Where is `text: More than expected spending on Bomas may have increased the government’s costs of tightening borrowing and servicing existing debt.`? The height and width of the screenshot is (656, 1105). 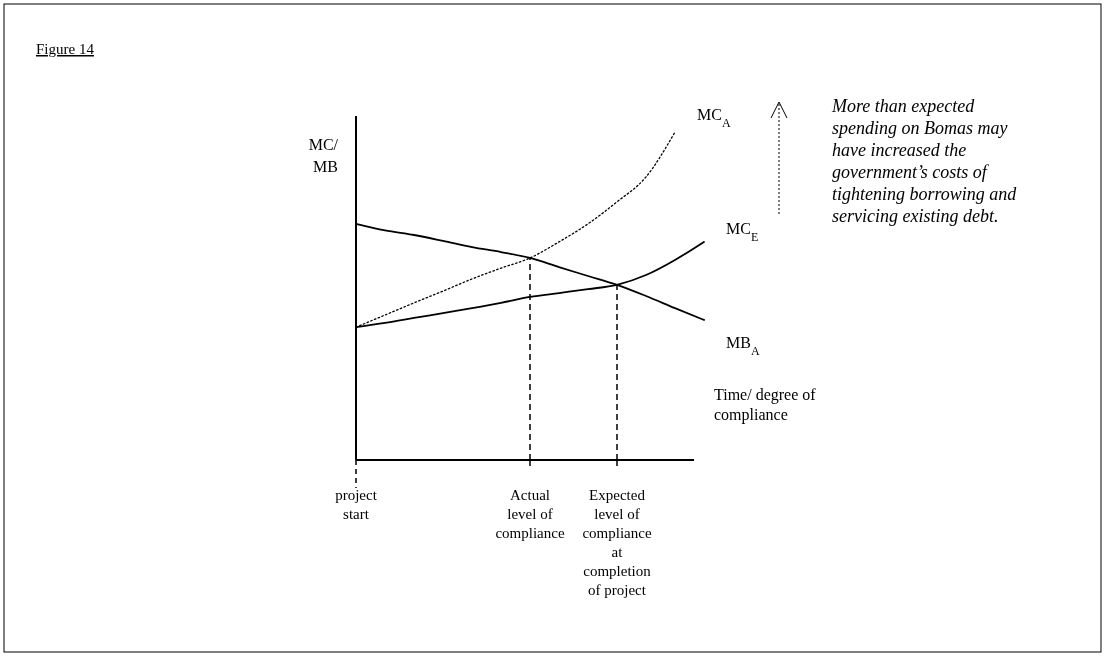 text: More than expected spending on Bomas may have increased the government’s costs of tightening borrowing and servicing existing debt. is located at coordinates (924, 161).